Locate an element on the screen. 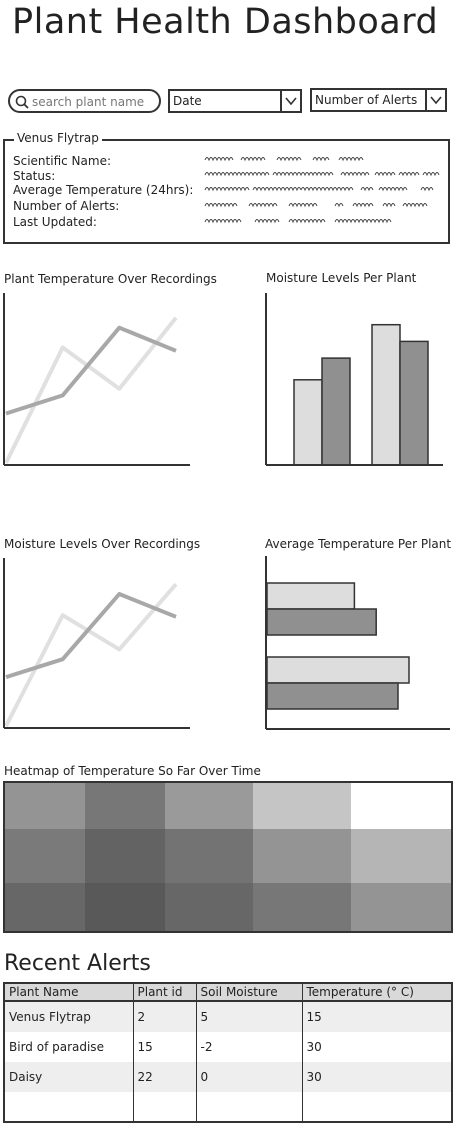 The width and height of the screenshot is (455, 1126). moisture-per-plant-title: Moisture Levels Per Plant is located at coordinates (341, 278).